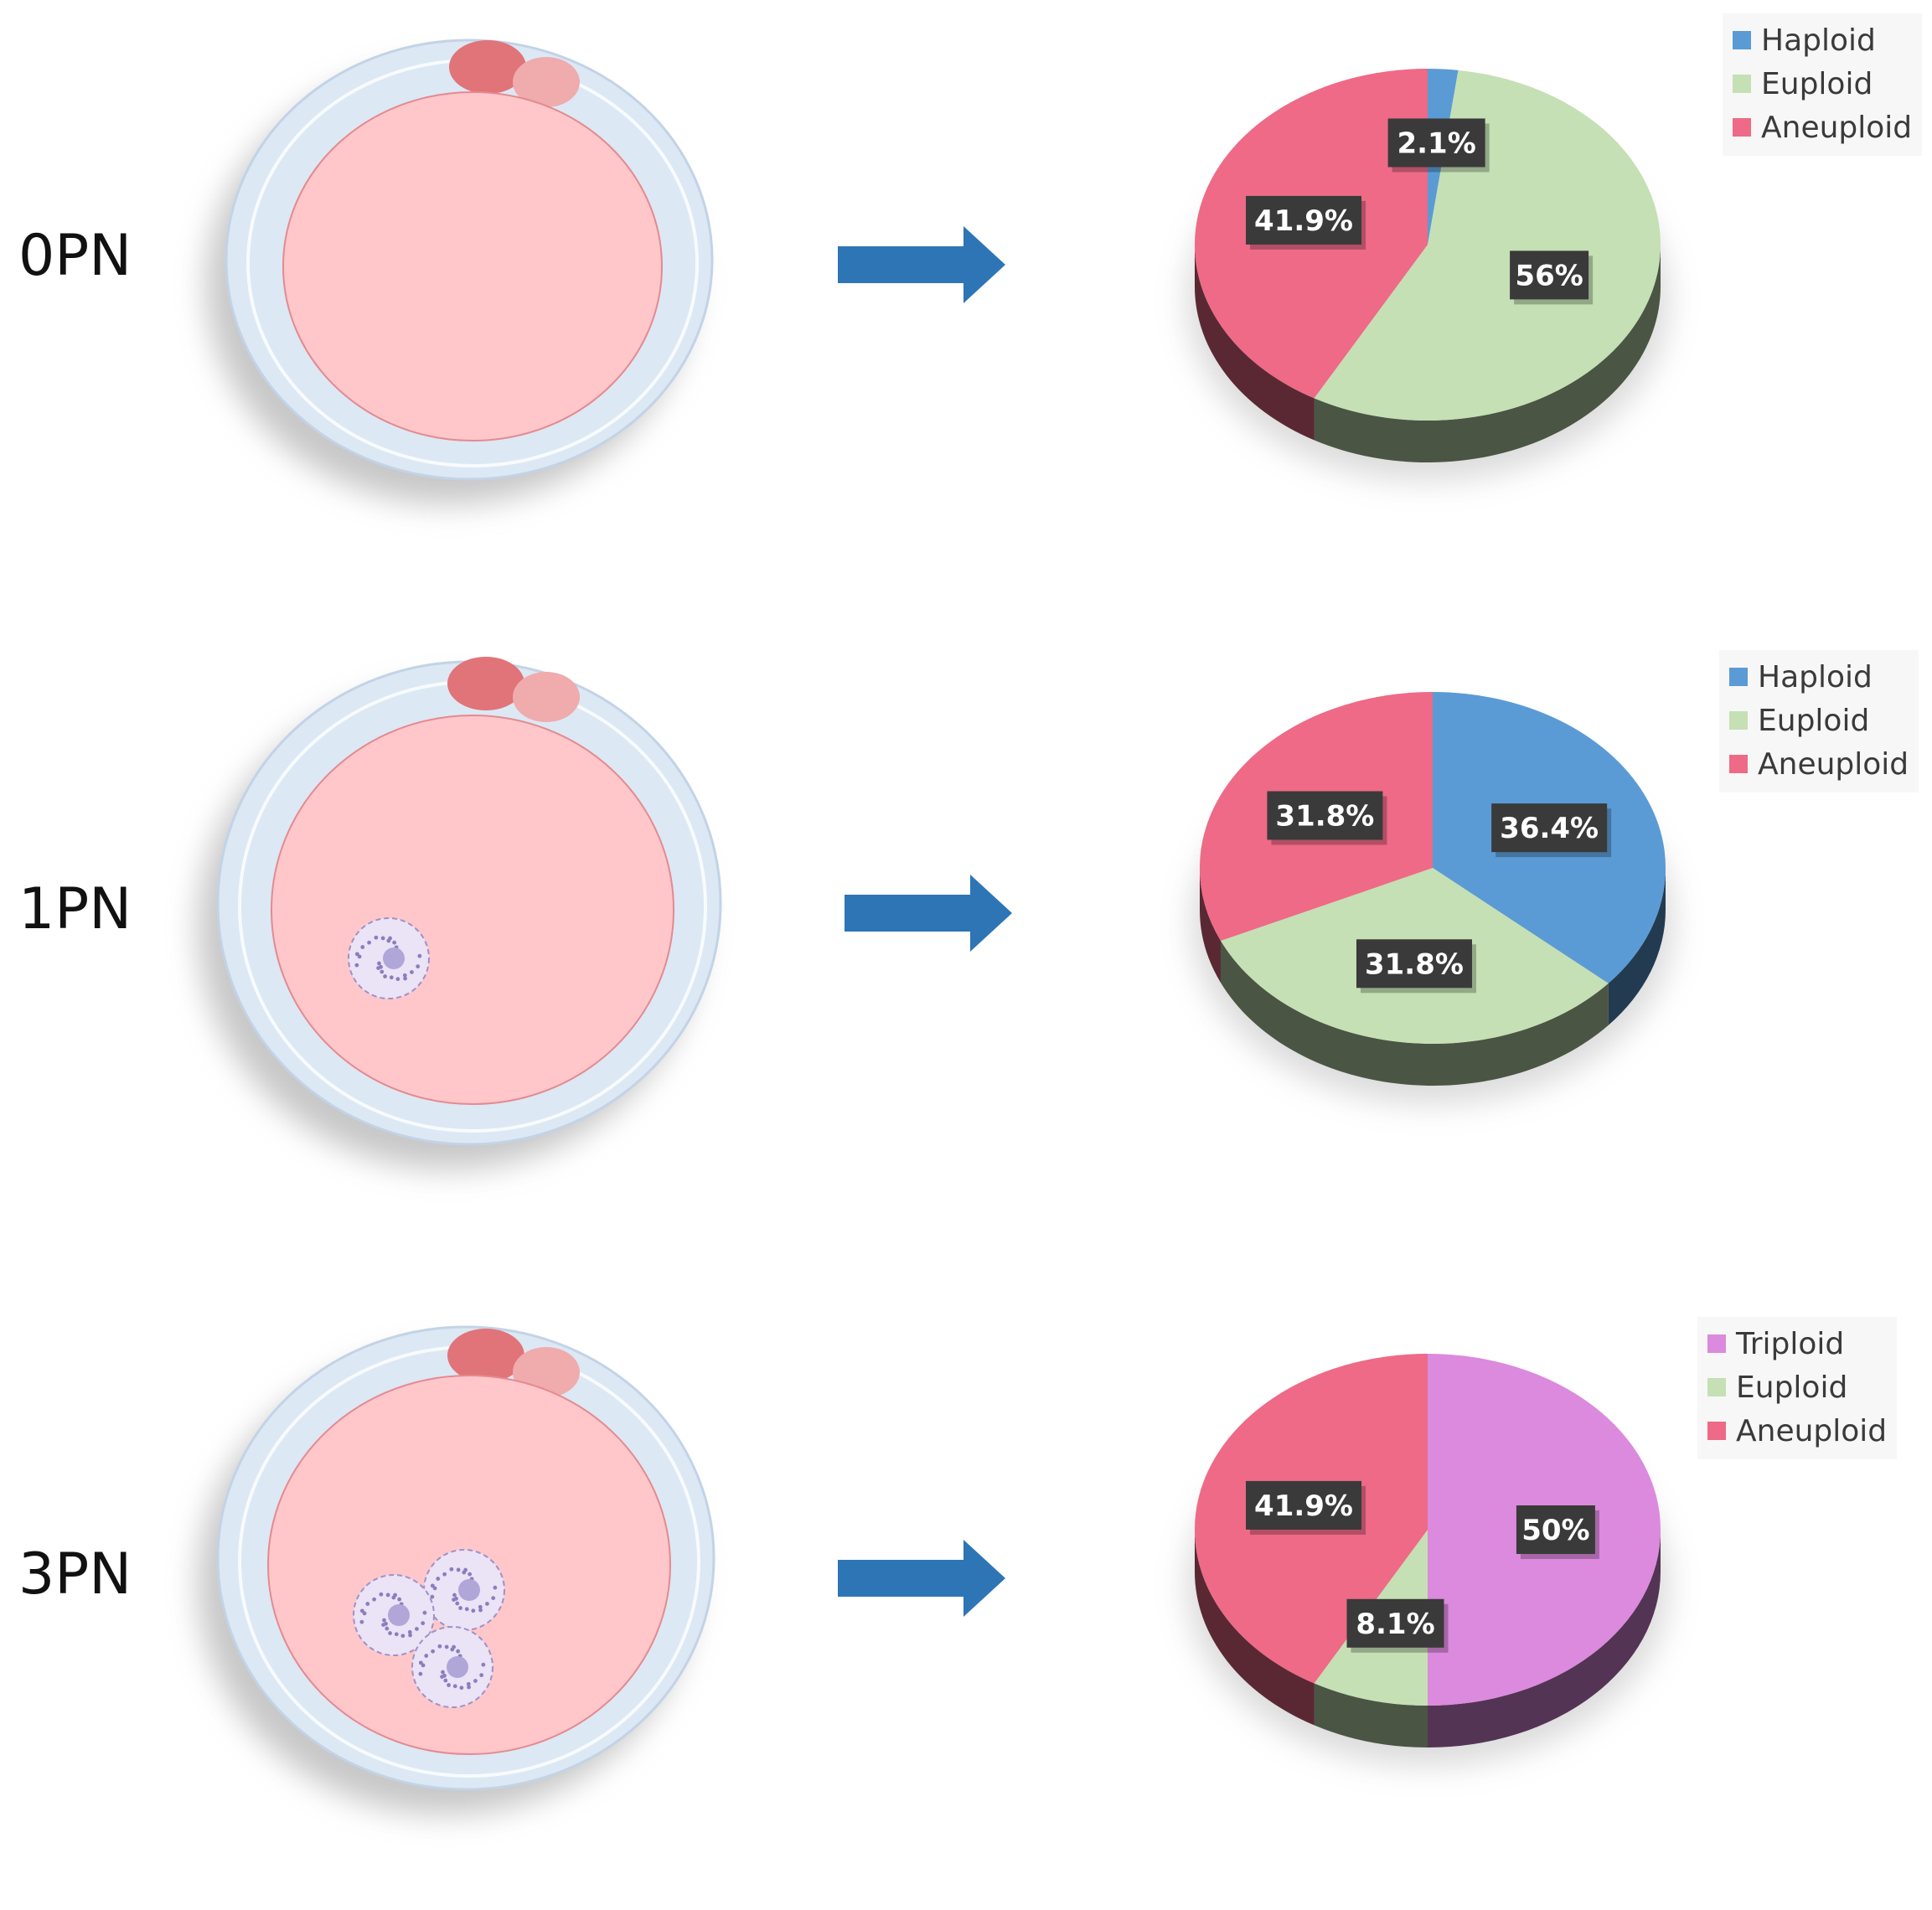 The height and width of the screenshot is (1910, 1932). I want to click on legend-item: Haploid, so click(1822, 40).